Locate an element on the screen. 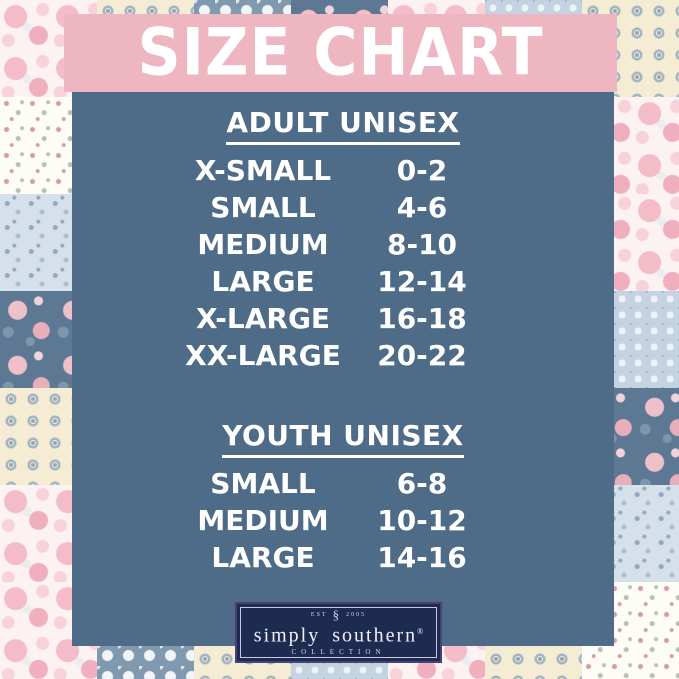  size-row: X-SMALL 0-2 is located at coordinates (343, 170).